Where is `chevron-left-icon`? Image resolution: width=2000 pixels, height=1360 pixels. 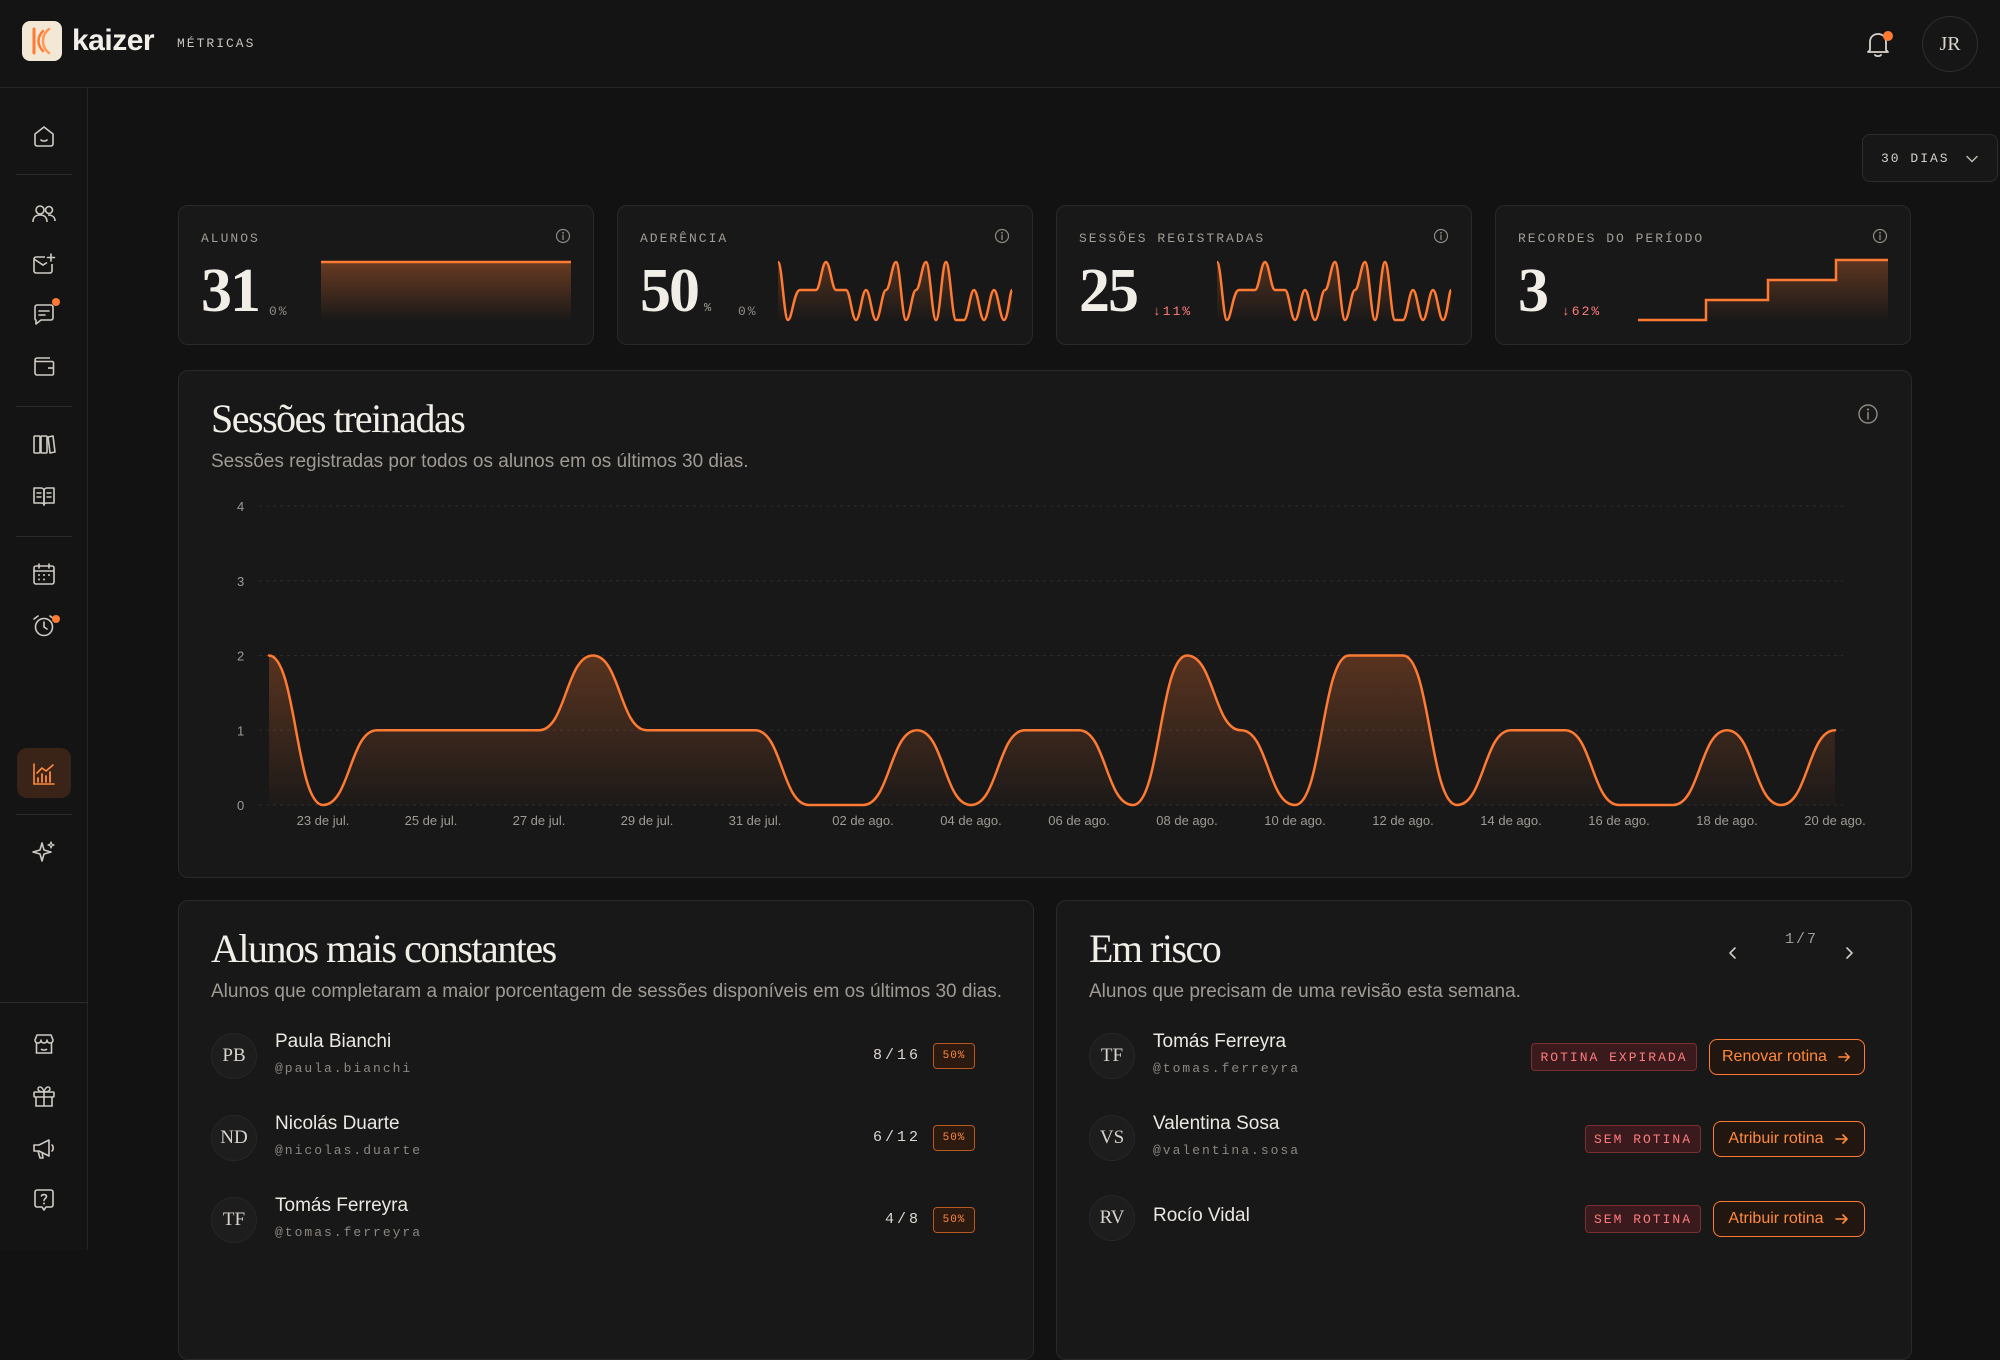 chevron-left-icon is located at coordinates (1733, 953).